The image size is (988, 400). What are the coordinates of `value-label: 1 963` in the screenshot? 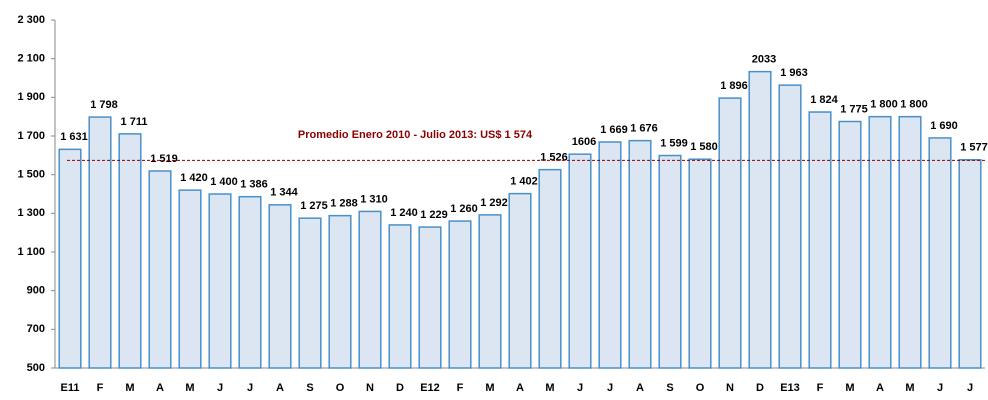 It's located at (794, 73).